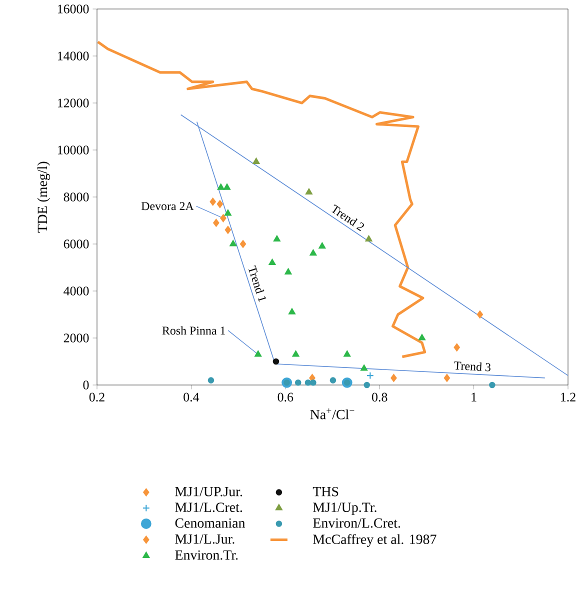  Describe the element at coordinates (73, 103) in the screenshot. I see `y-tick-label: 12000` at that location.